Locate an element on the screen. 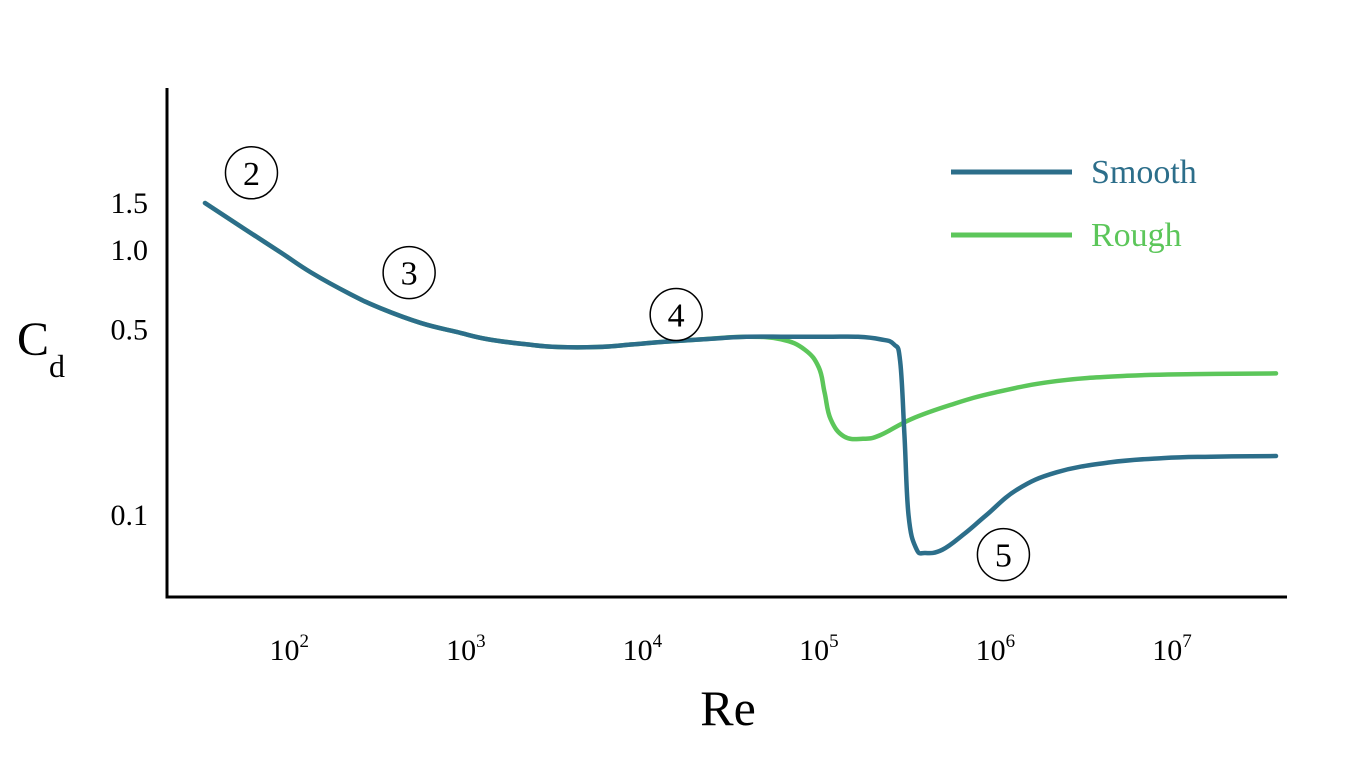 The height and width of the screenshot is (780, 1351). y-tick-label: 0.5 is located at coordinates (130, 330).